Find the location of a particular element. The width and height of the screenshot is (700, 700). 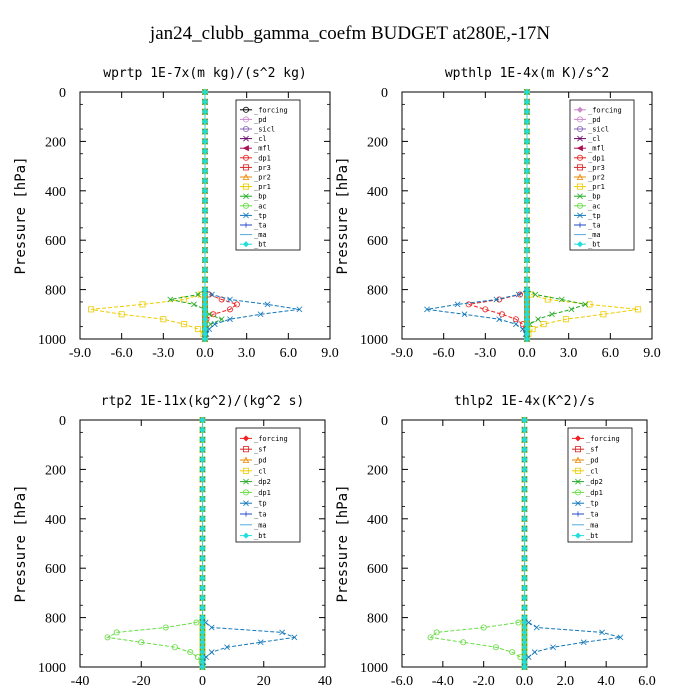

x-tick-label: 3.0 is located at coordinates (247, 353).